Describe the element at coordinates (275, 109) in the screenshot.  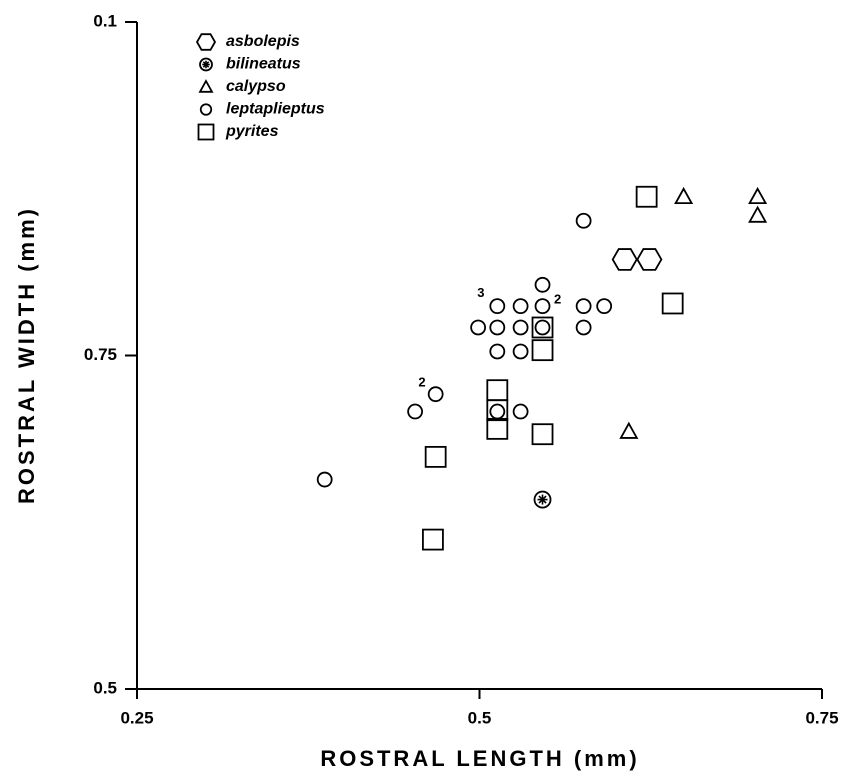
I see `legend-label: leptaplieptus` at that location.